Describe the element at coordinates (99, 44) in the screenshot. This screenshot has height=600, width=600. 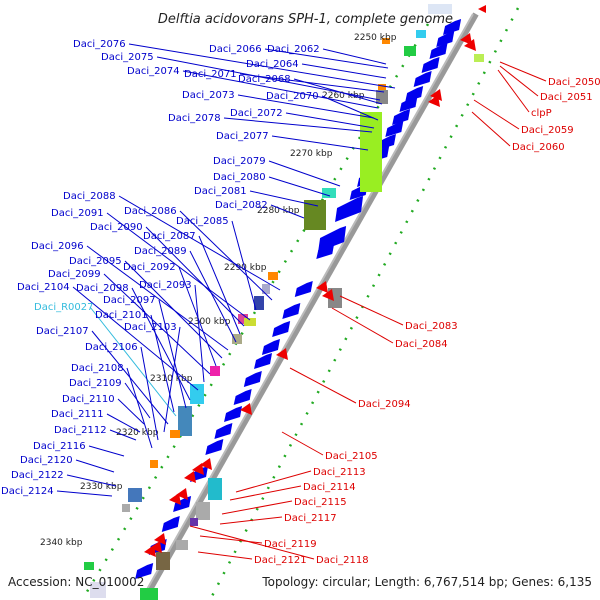
I see `gene-label: Daci_2076` at that location.